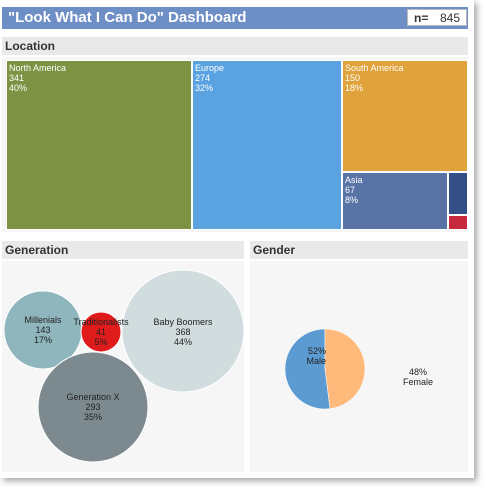 The height and width of the screenshot is (488, 486). What do you see at coordinates (267, 145) in the screenshot?
I see `treemap-tile-europe: Europe 274 32%` at bounding box center [267, 145].